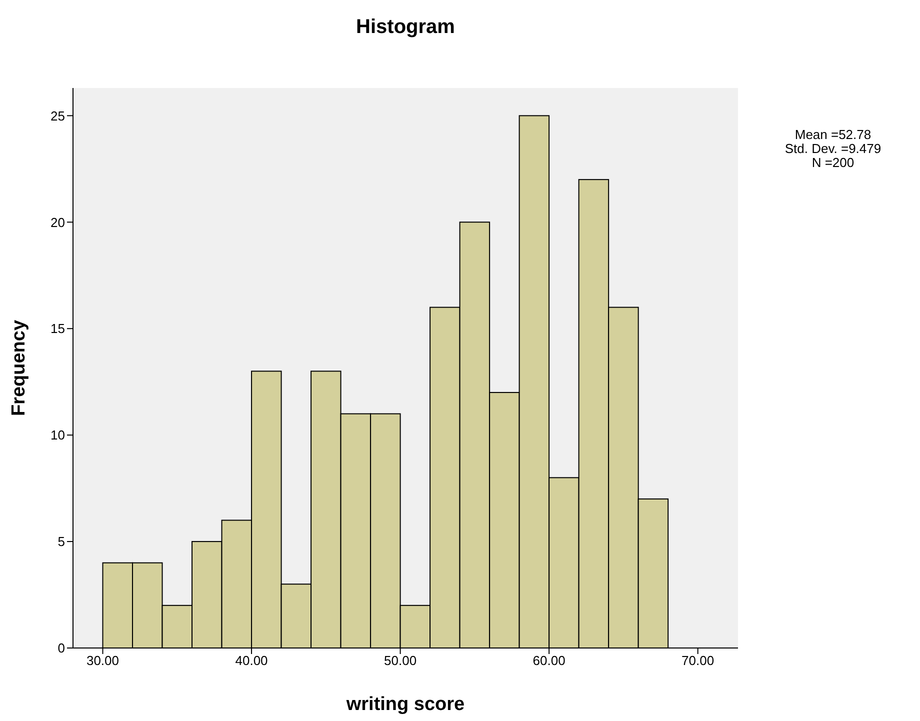 Image resolution: width=920 pixels, height=721 pixels. I want to click on x-axis-title: writing score, so click(405, 704).